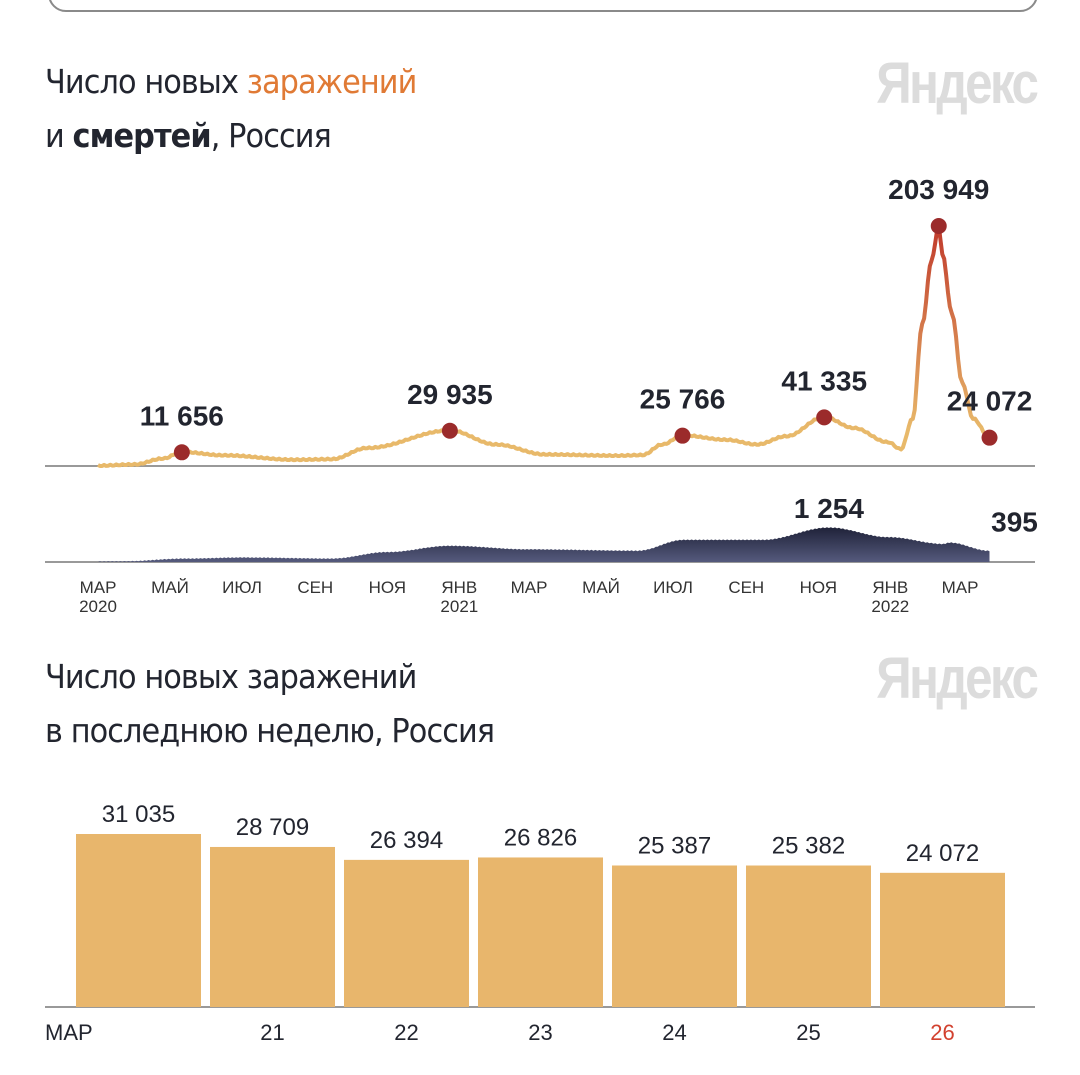  I want to click on title-text: и, so click(59, 135).